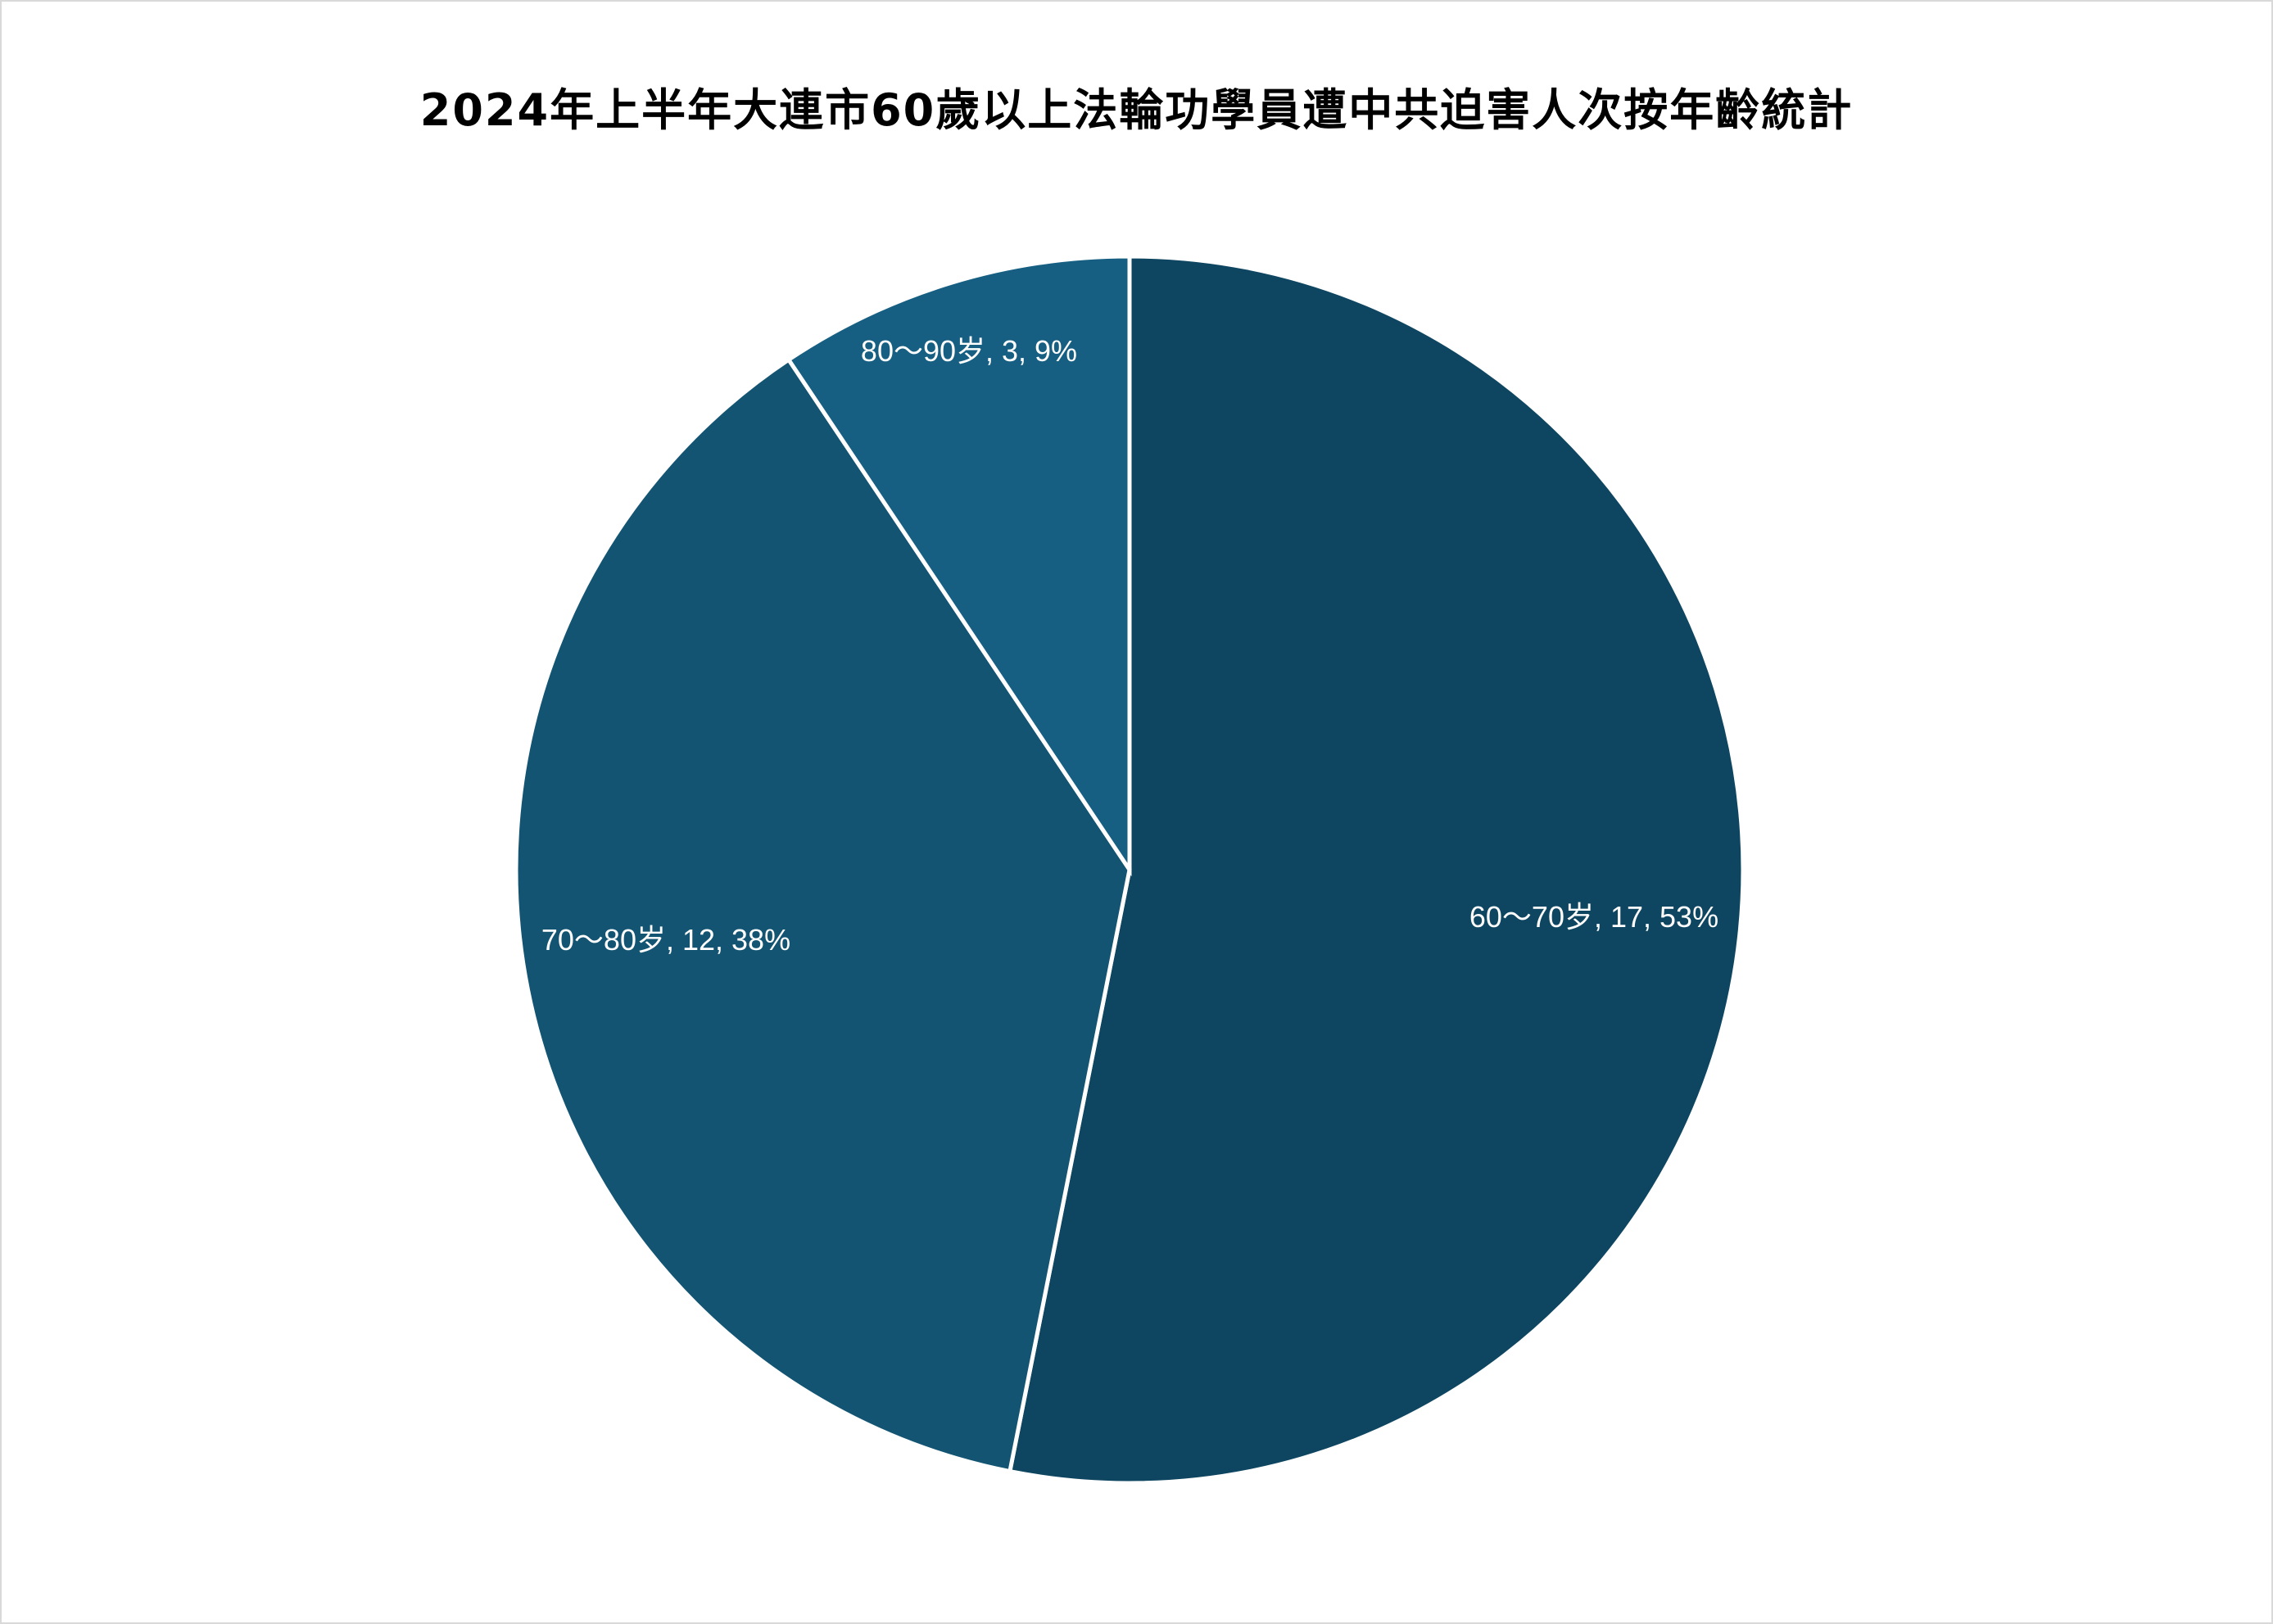 This screenshot has height=1624, width=2273. Describe the element at coordinates (1136, 110) in the screenshot. I see `chart-title: 2024年上半年大連市60歲以上法輪功學員遭中共迫害人次按年齡統計` at that location.